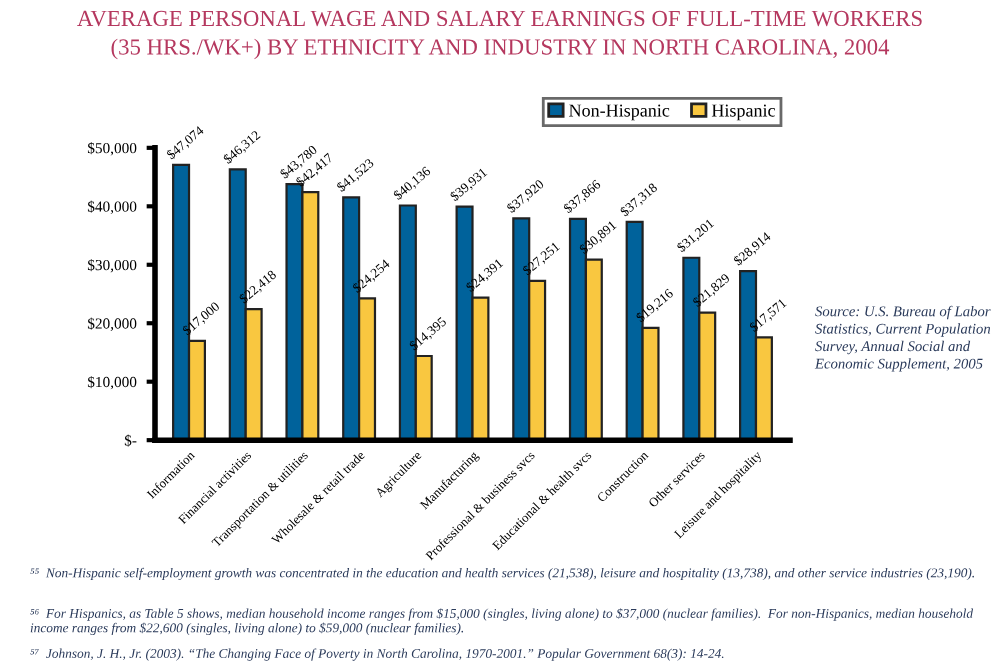 The height and width of the screenshot is (672, 1000). What do you see at coordinates (499, 35) in the screenshot?
I see `chart-title: AVERAGE PERSONAL WAGE AND SALARY EARNINGS OF FULL-TIME WORKERS (35 HRS./WK+) BY ETHNICITY AND INDUSTRY IN NORTH CAROLINA, 2004` at bounding box center [499, 35].